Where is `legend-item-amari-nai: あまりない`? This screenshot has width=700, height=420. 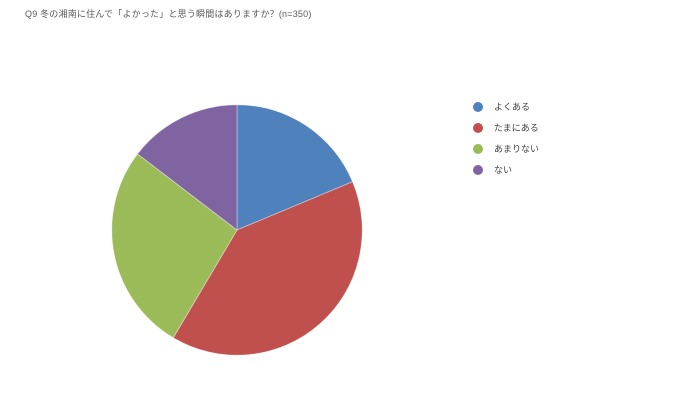
legend-item-amari-nai: あまりない is located at coordinates (506, 148).